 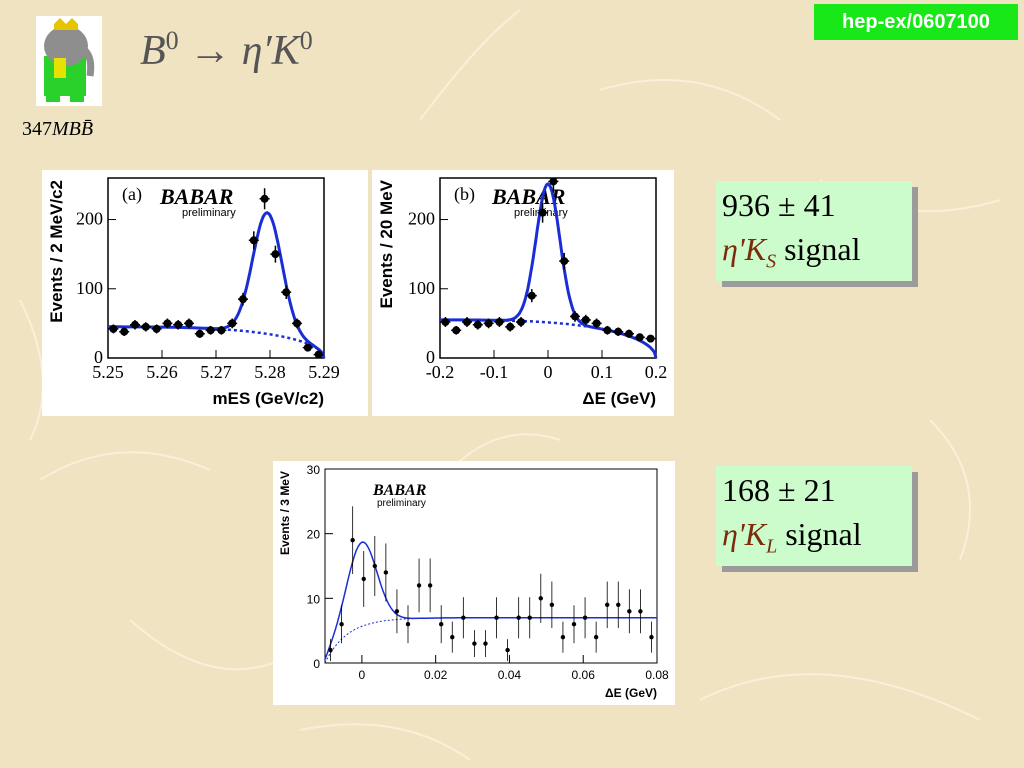 I want to click on y-tick-label: 100, so click(x=421, y=288).